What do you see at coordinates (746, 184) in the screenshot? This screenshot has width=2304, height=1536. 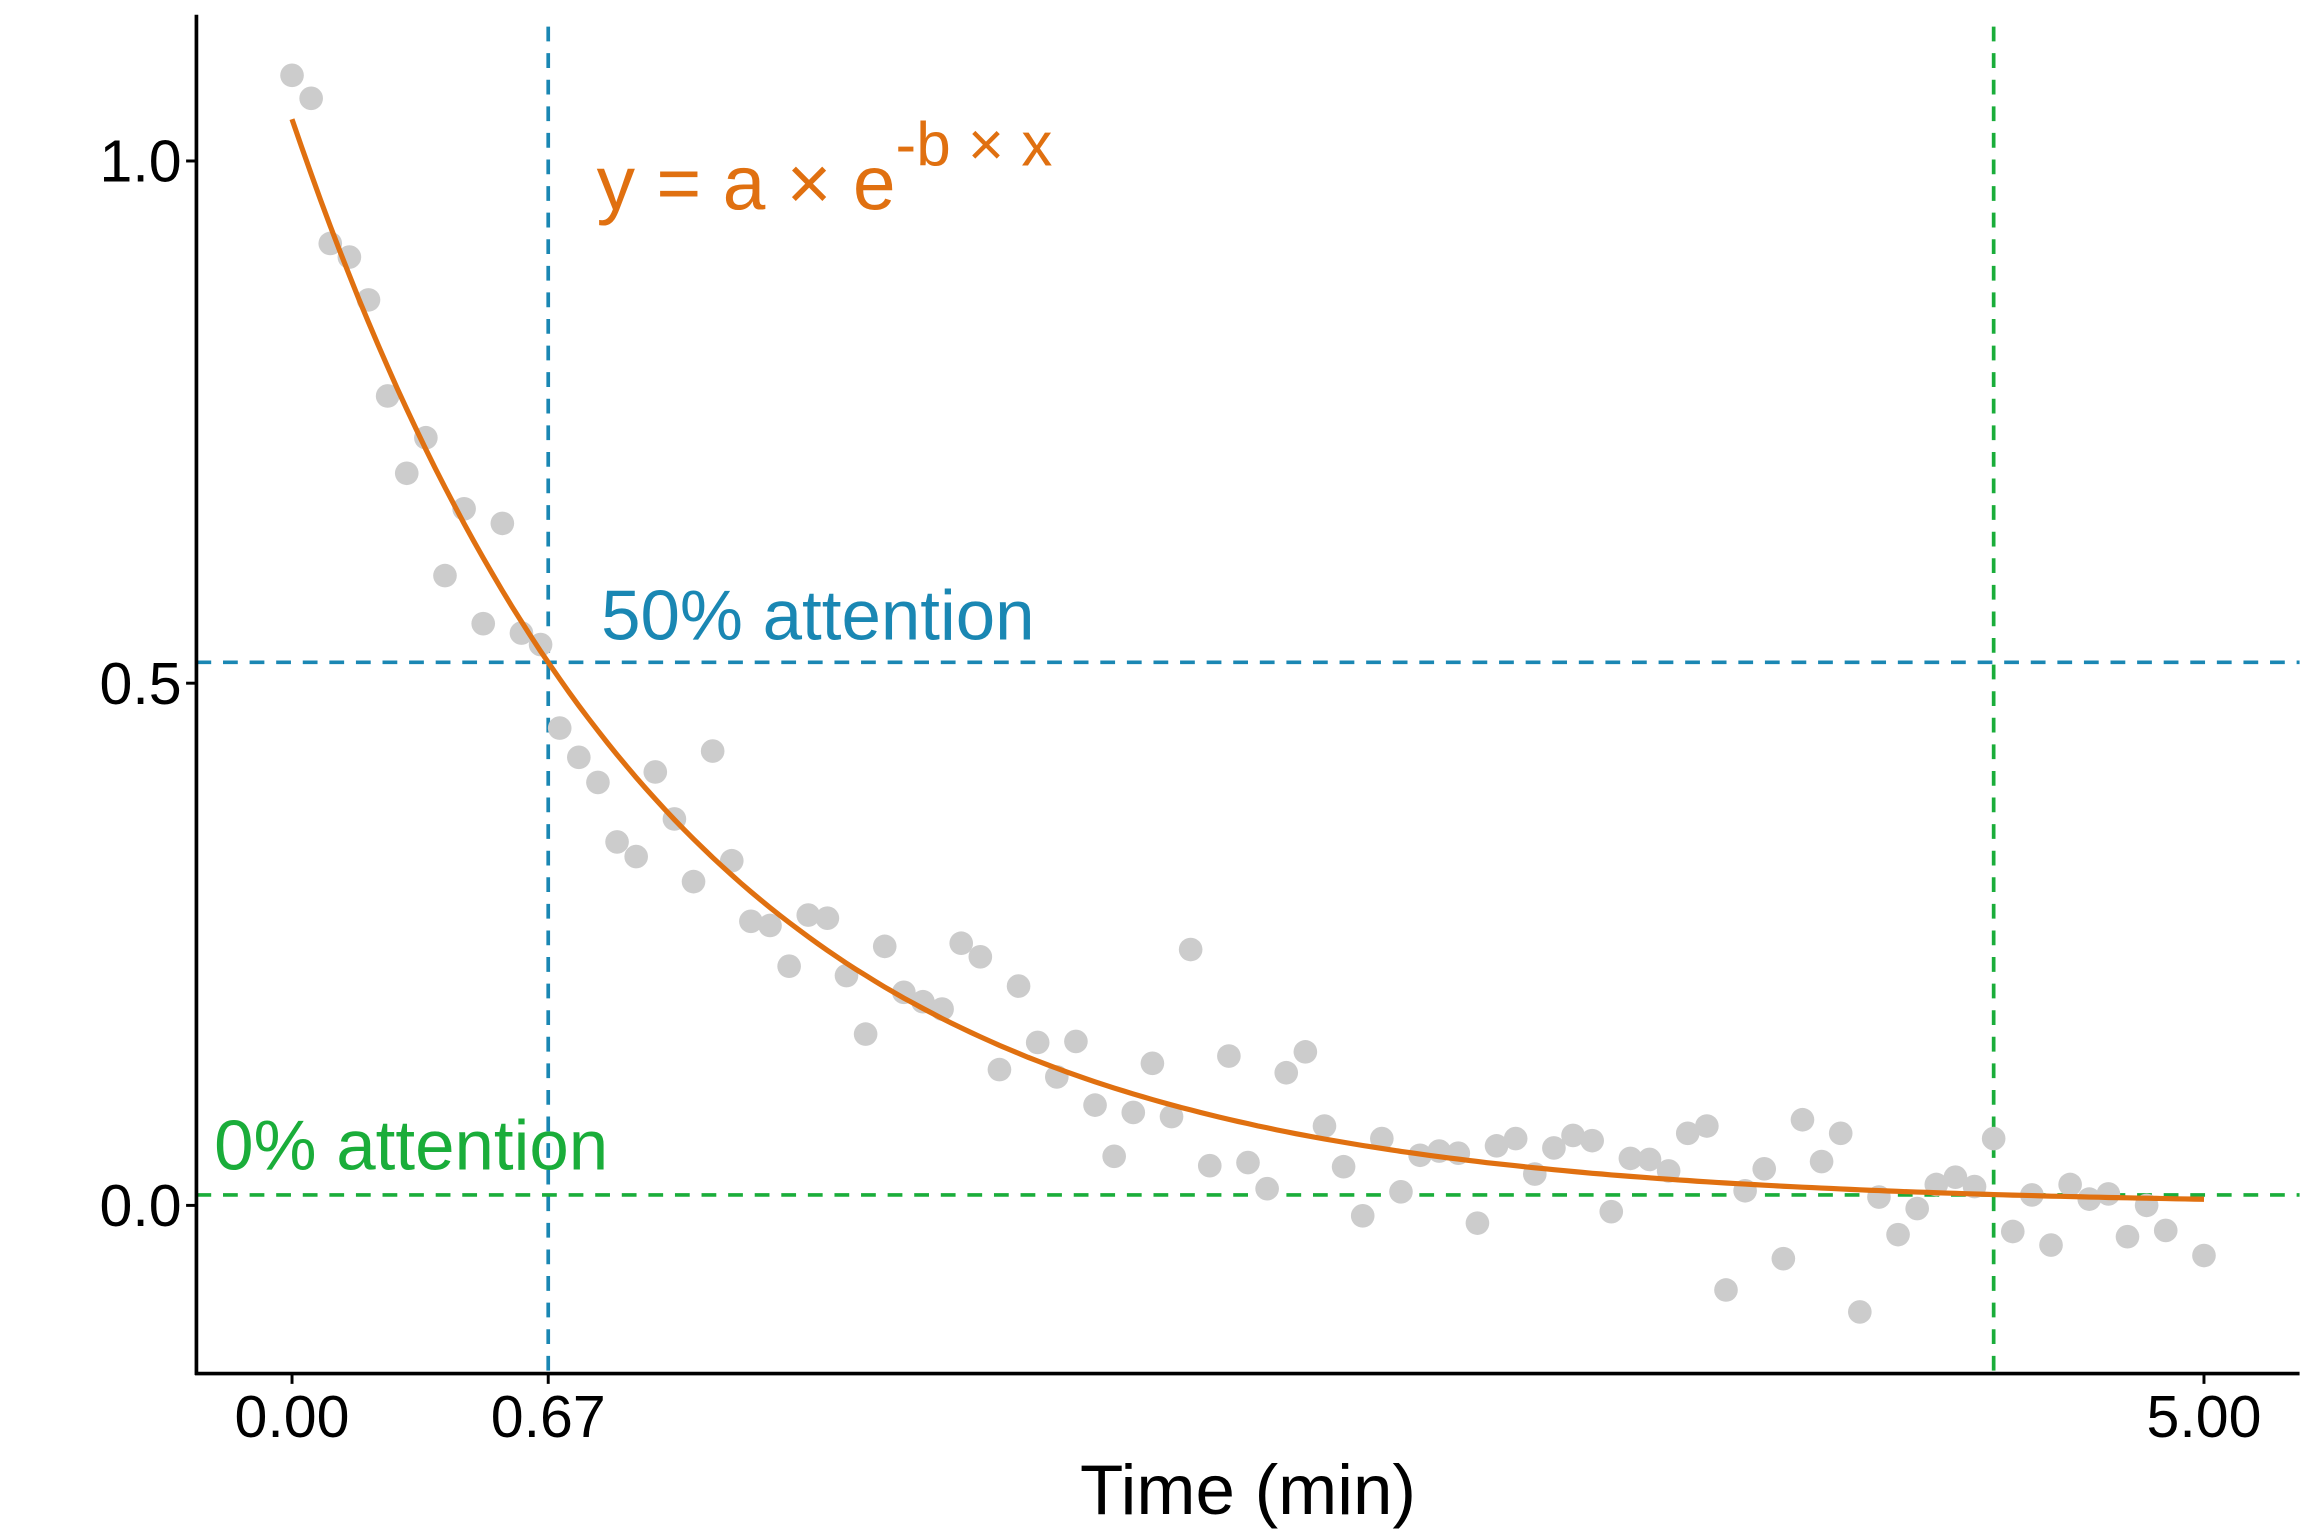 I see `fit-equation-main: y = a × e` at bounding box center [746, 184].